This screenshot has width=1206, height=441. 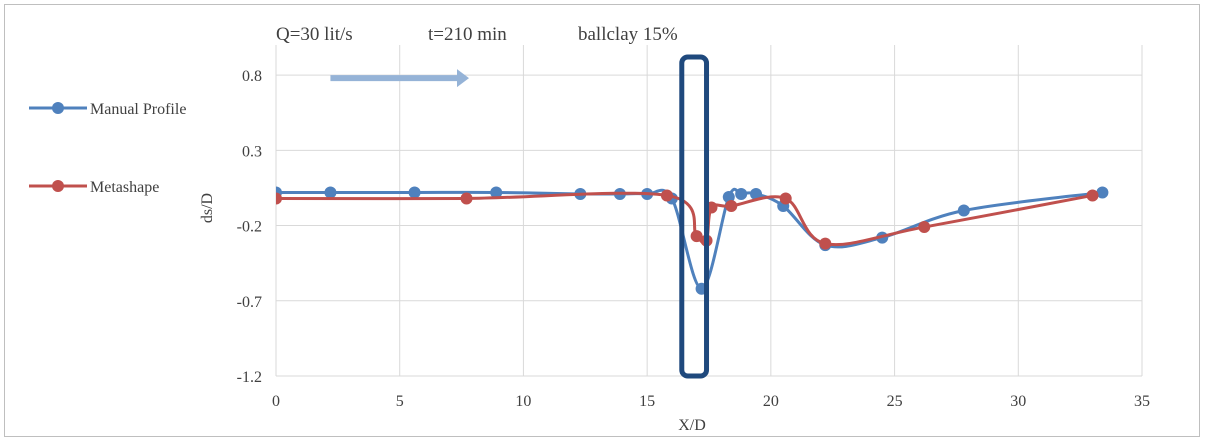 I want to click on y-axis-title: ds/D, so click(x=207, y=208).